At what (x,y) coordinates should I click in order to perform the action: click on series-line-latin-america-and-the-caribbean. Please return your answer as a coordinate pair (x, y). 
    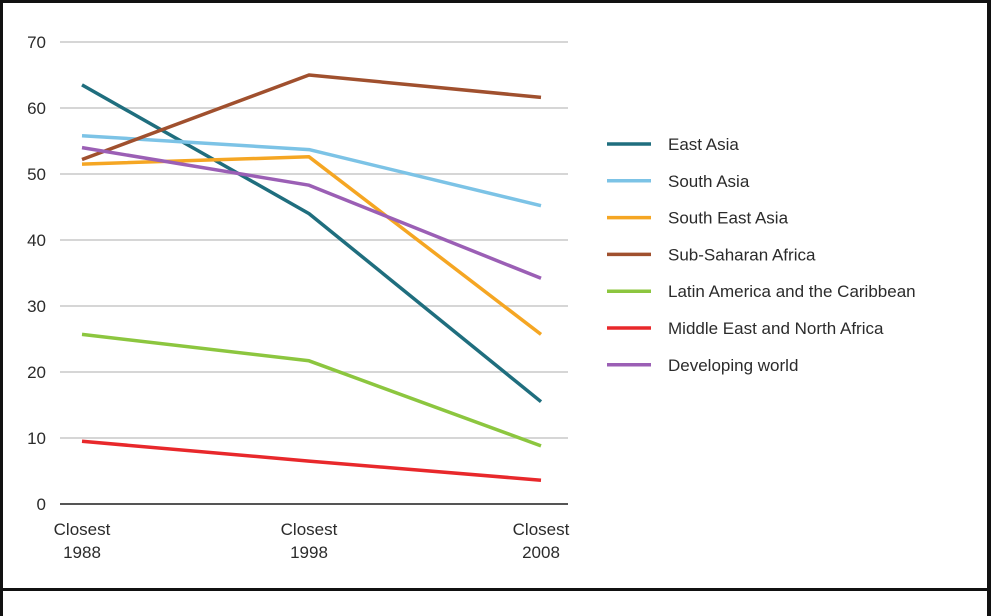
    Looking at the image, I should click on (311, 390).